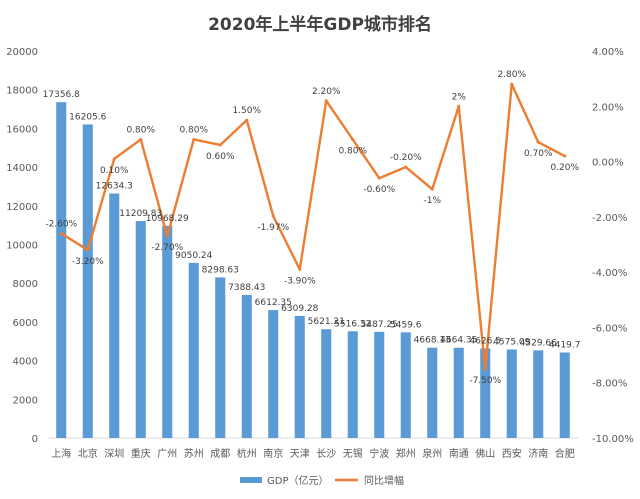 This screenshot has height=499, width=640. What do you see at coordinates (220, 270) in the screenshot?
I see `bar-value-label: 8298.63` at bounding box center [220, 270].